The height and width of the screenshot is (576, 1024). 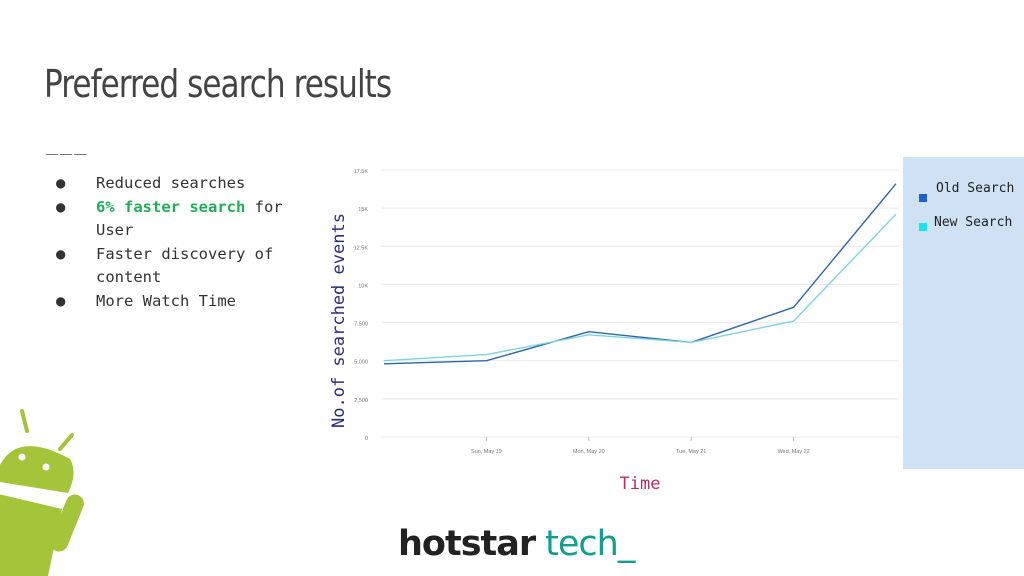 I want to click on logo-hotstar: hotstar, so click(x=467, y=544).